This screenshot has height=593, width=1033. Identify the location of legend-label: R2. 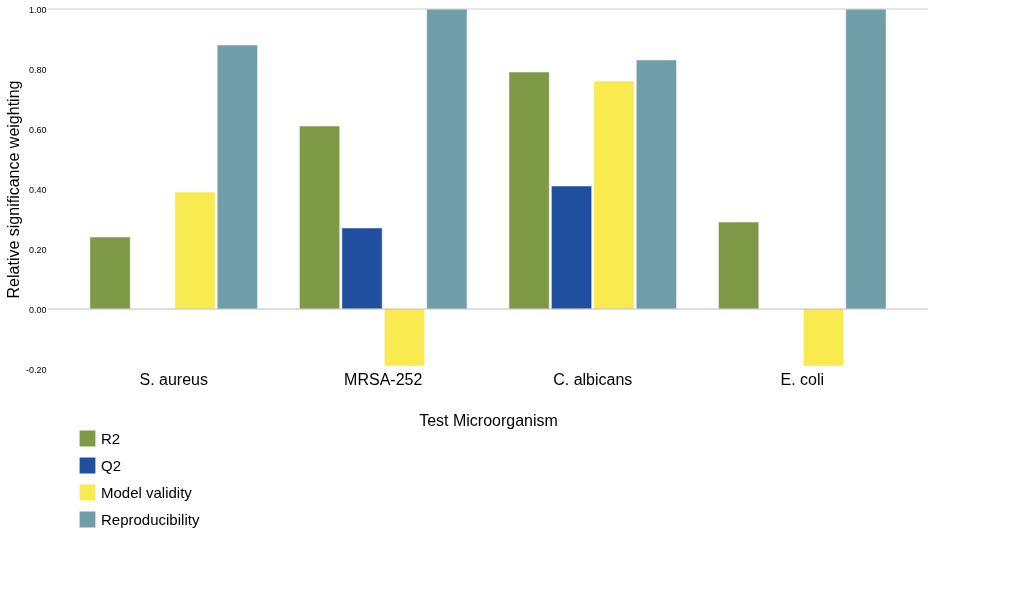
(111, 438).